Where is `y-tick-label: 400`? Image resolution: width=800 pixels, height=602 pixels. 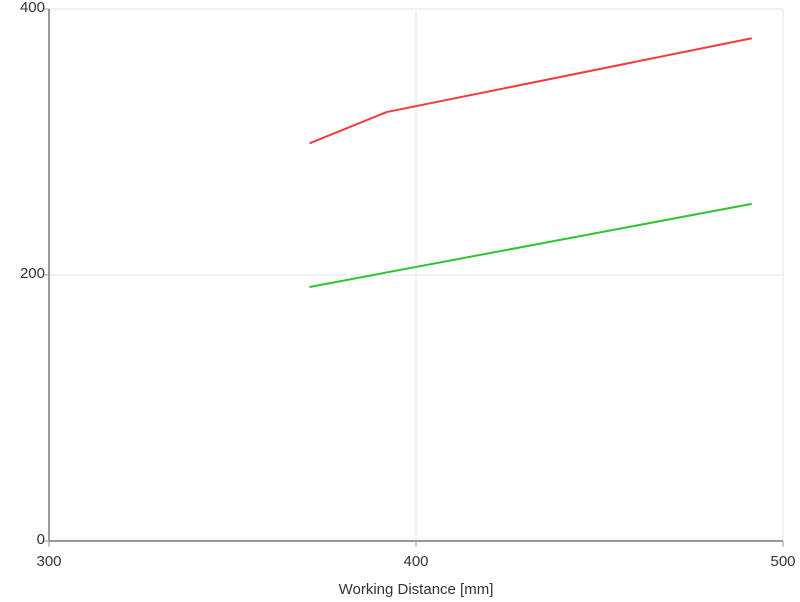
y-tick-label: 400 is located at coordinates (32, 8).